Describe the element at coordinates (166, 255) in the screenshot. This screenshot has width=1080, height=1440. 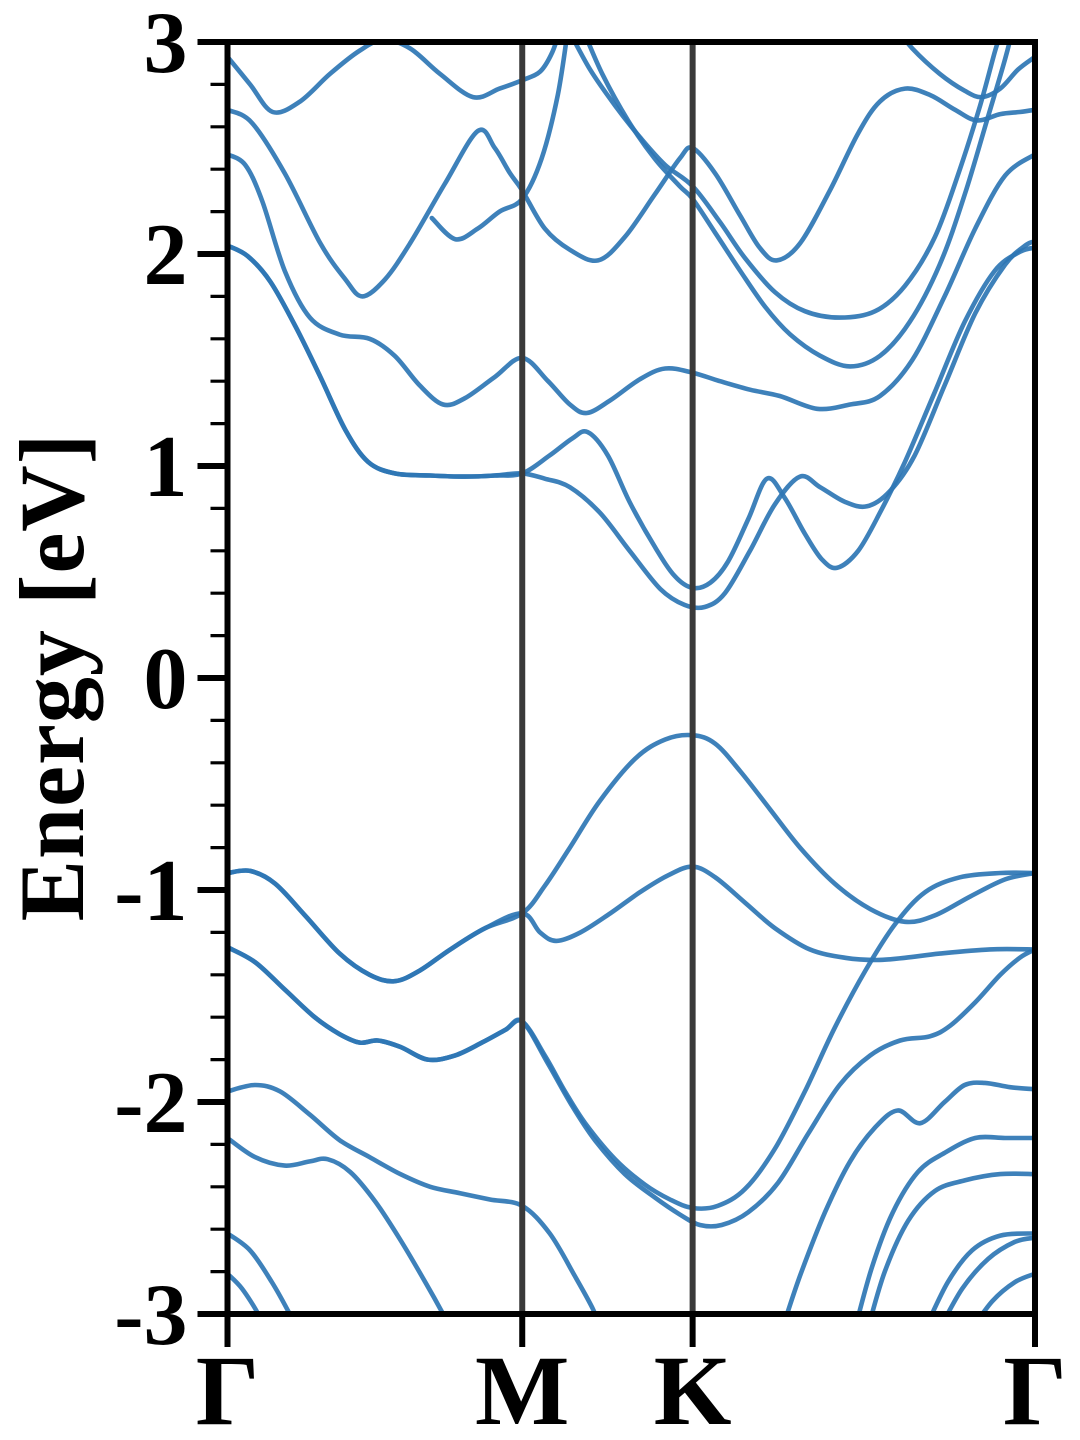
I see `ytick-label: 2` at that location.